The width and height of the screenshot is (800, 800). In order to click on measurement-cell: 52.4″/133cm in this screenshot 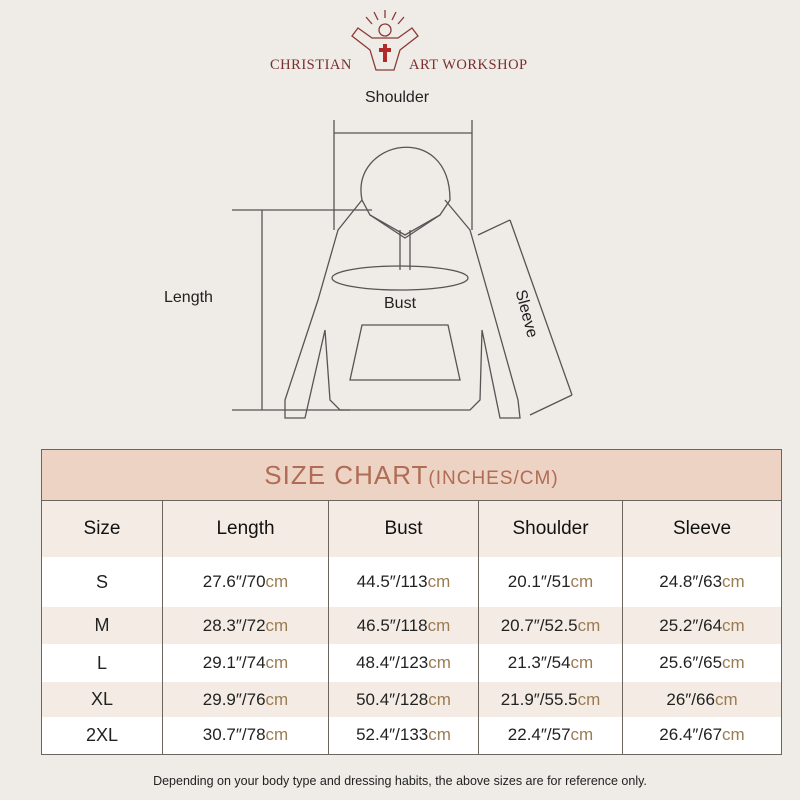, I will do `click(403, 735)`.